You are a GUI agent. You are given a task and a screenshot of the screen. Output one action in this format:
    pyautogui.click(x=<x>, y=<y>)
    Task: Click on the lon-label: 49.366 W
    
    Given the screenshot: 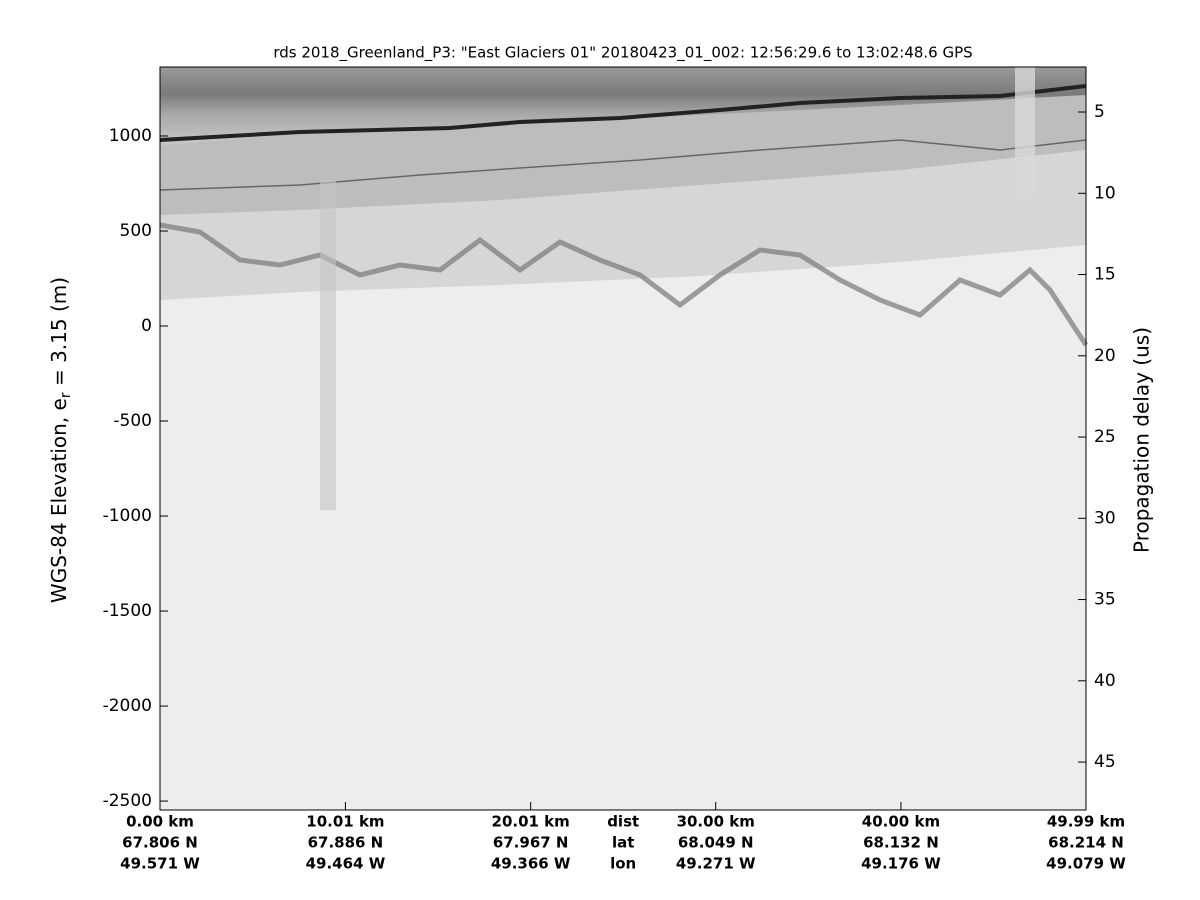 What is the action you would take?
    pyautogui.click(x=531, y=864)
    